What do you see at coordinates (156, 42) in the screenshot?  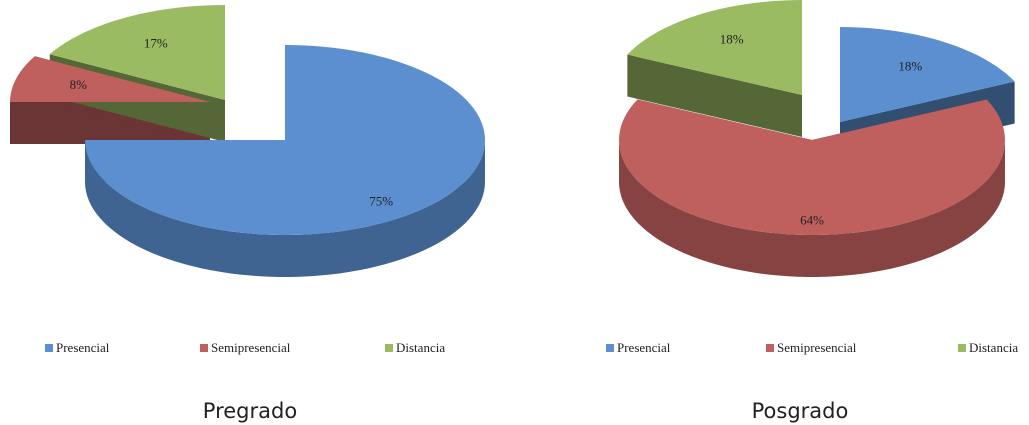 I see `data-label: 17%` at bounding box center [156, 42].